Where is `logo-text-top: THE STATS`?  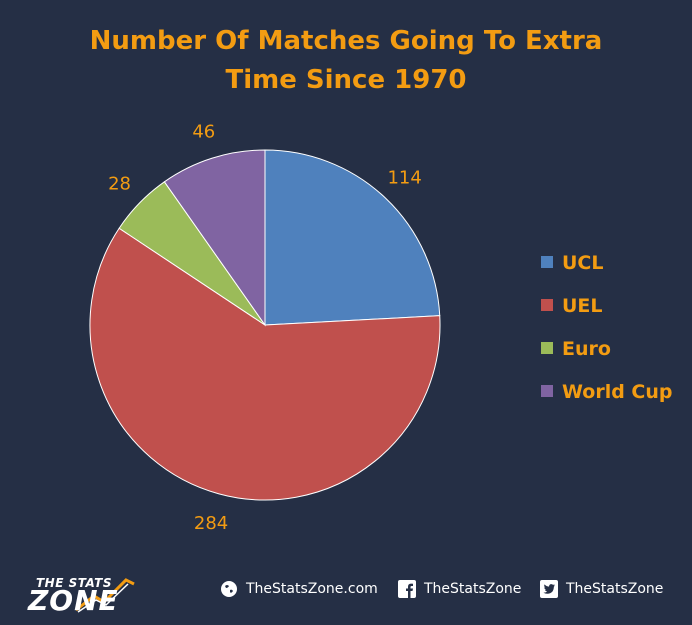 logo-text-top: THE STATS is located at coordinates (74, 583).